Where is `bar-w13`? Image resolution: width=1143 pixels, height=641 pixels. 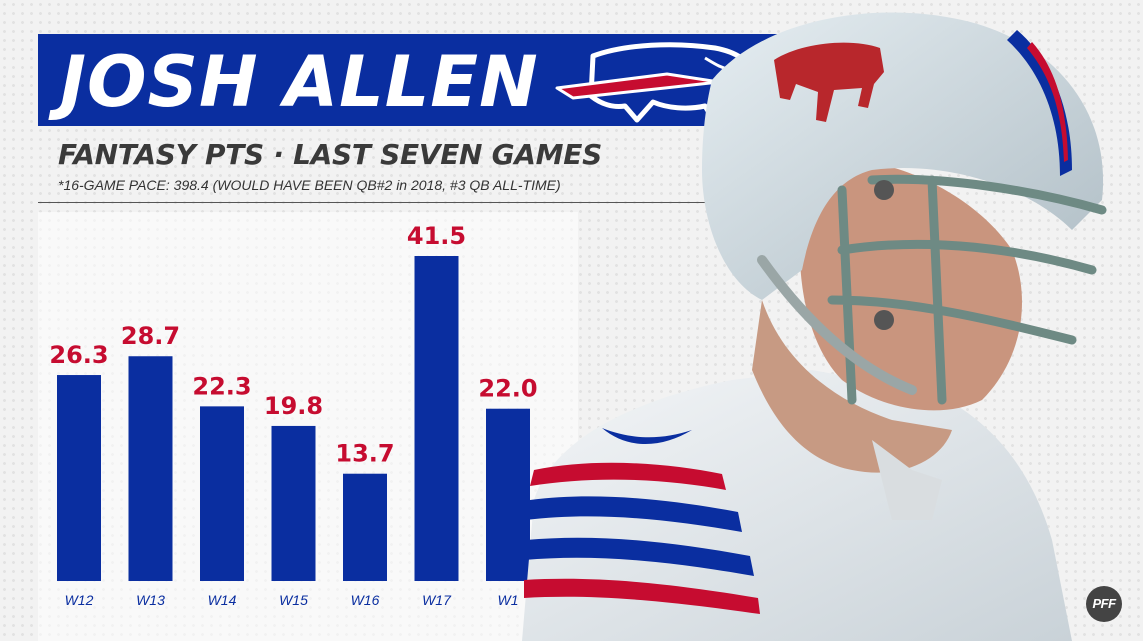
bar-w13 is located at coordinates (150, 468).